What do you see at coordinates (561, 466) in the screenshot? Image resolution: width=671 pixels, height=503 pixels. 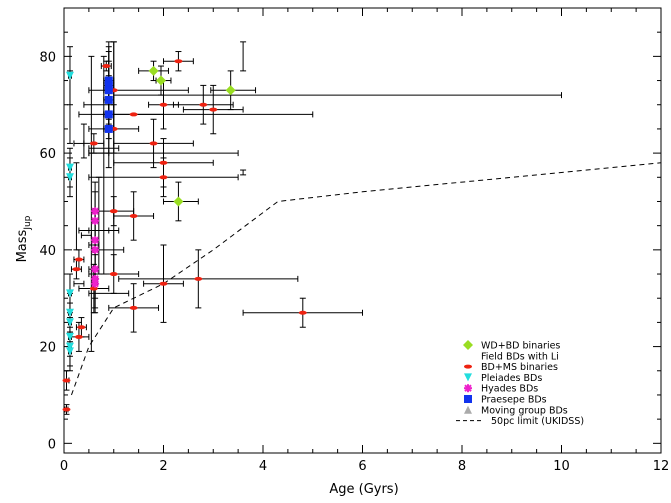 I see `x-tick-label: 10` at bounding box center [561, 466].